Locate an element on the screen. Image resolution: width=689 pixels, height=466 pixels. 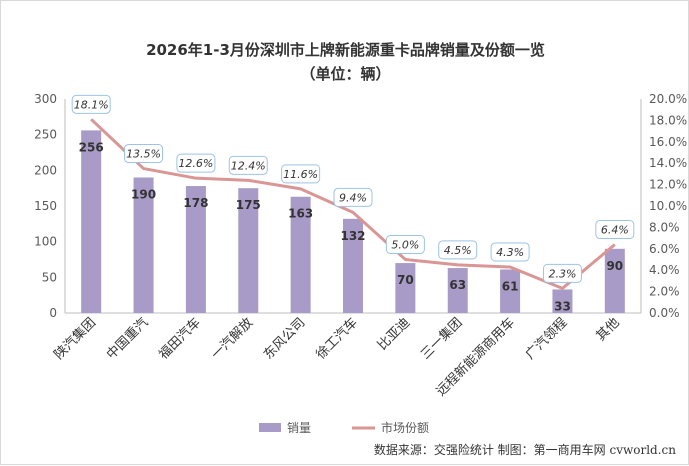
share-label: 9.4% is located at coordinates (353, 197).